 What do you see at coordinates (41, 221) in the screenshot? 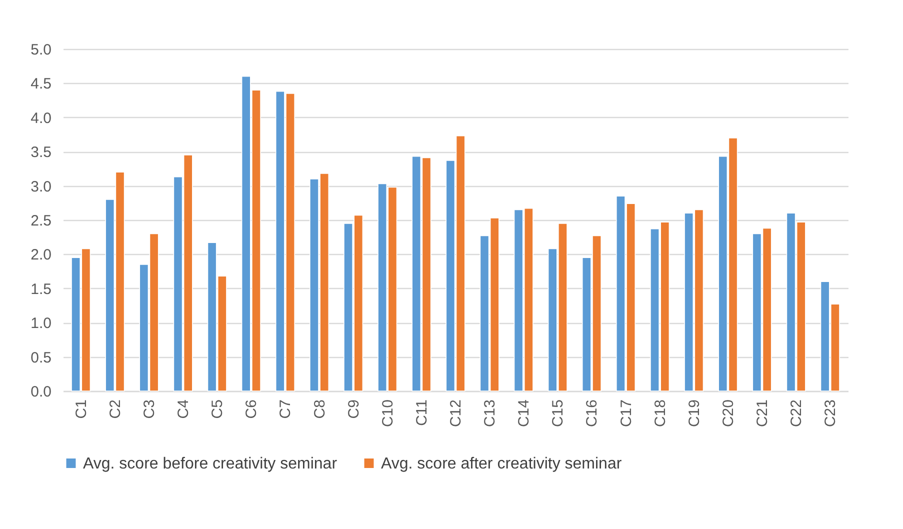
I see `y-tick-label: 2.5` at bounding box center [41, 221].